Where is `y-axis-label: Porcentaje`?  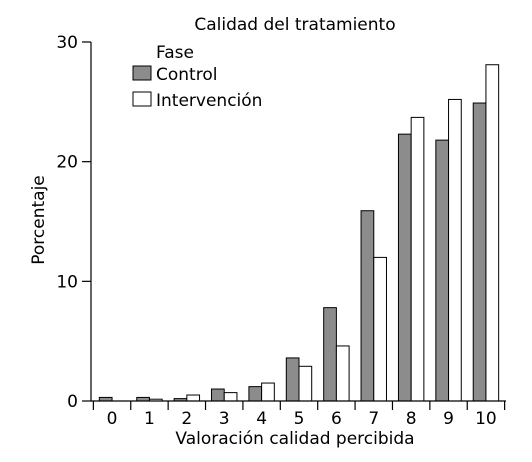 y-axis-label: Porcentaje is located at coordinates (39, 220).